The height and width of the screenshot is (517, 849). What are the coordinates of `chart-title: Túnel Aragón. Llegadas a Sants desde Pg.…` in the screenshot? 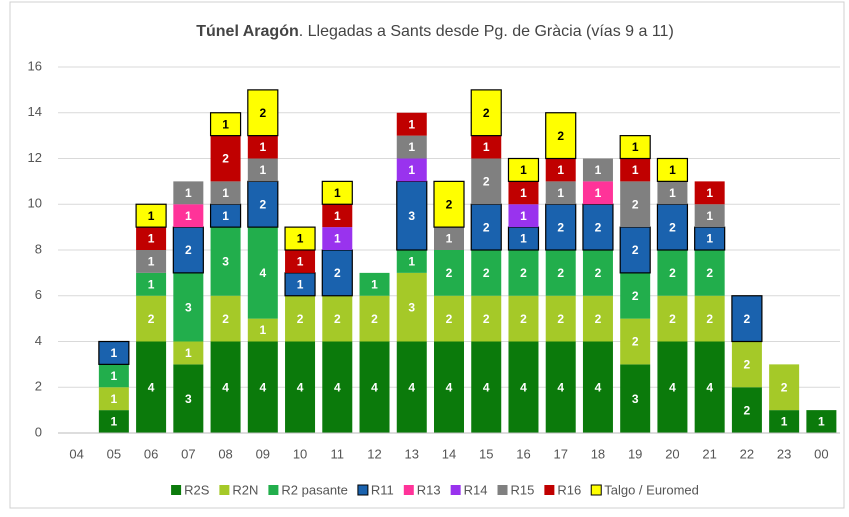 It's located at (435, 31).